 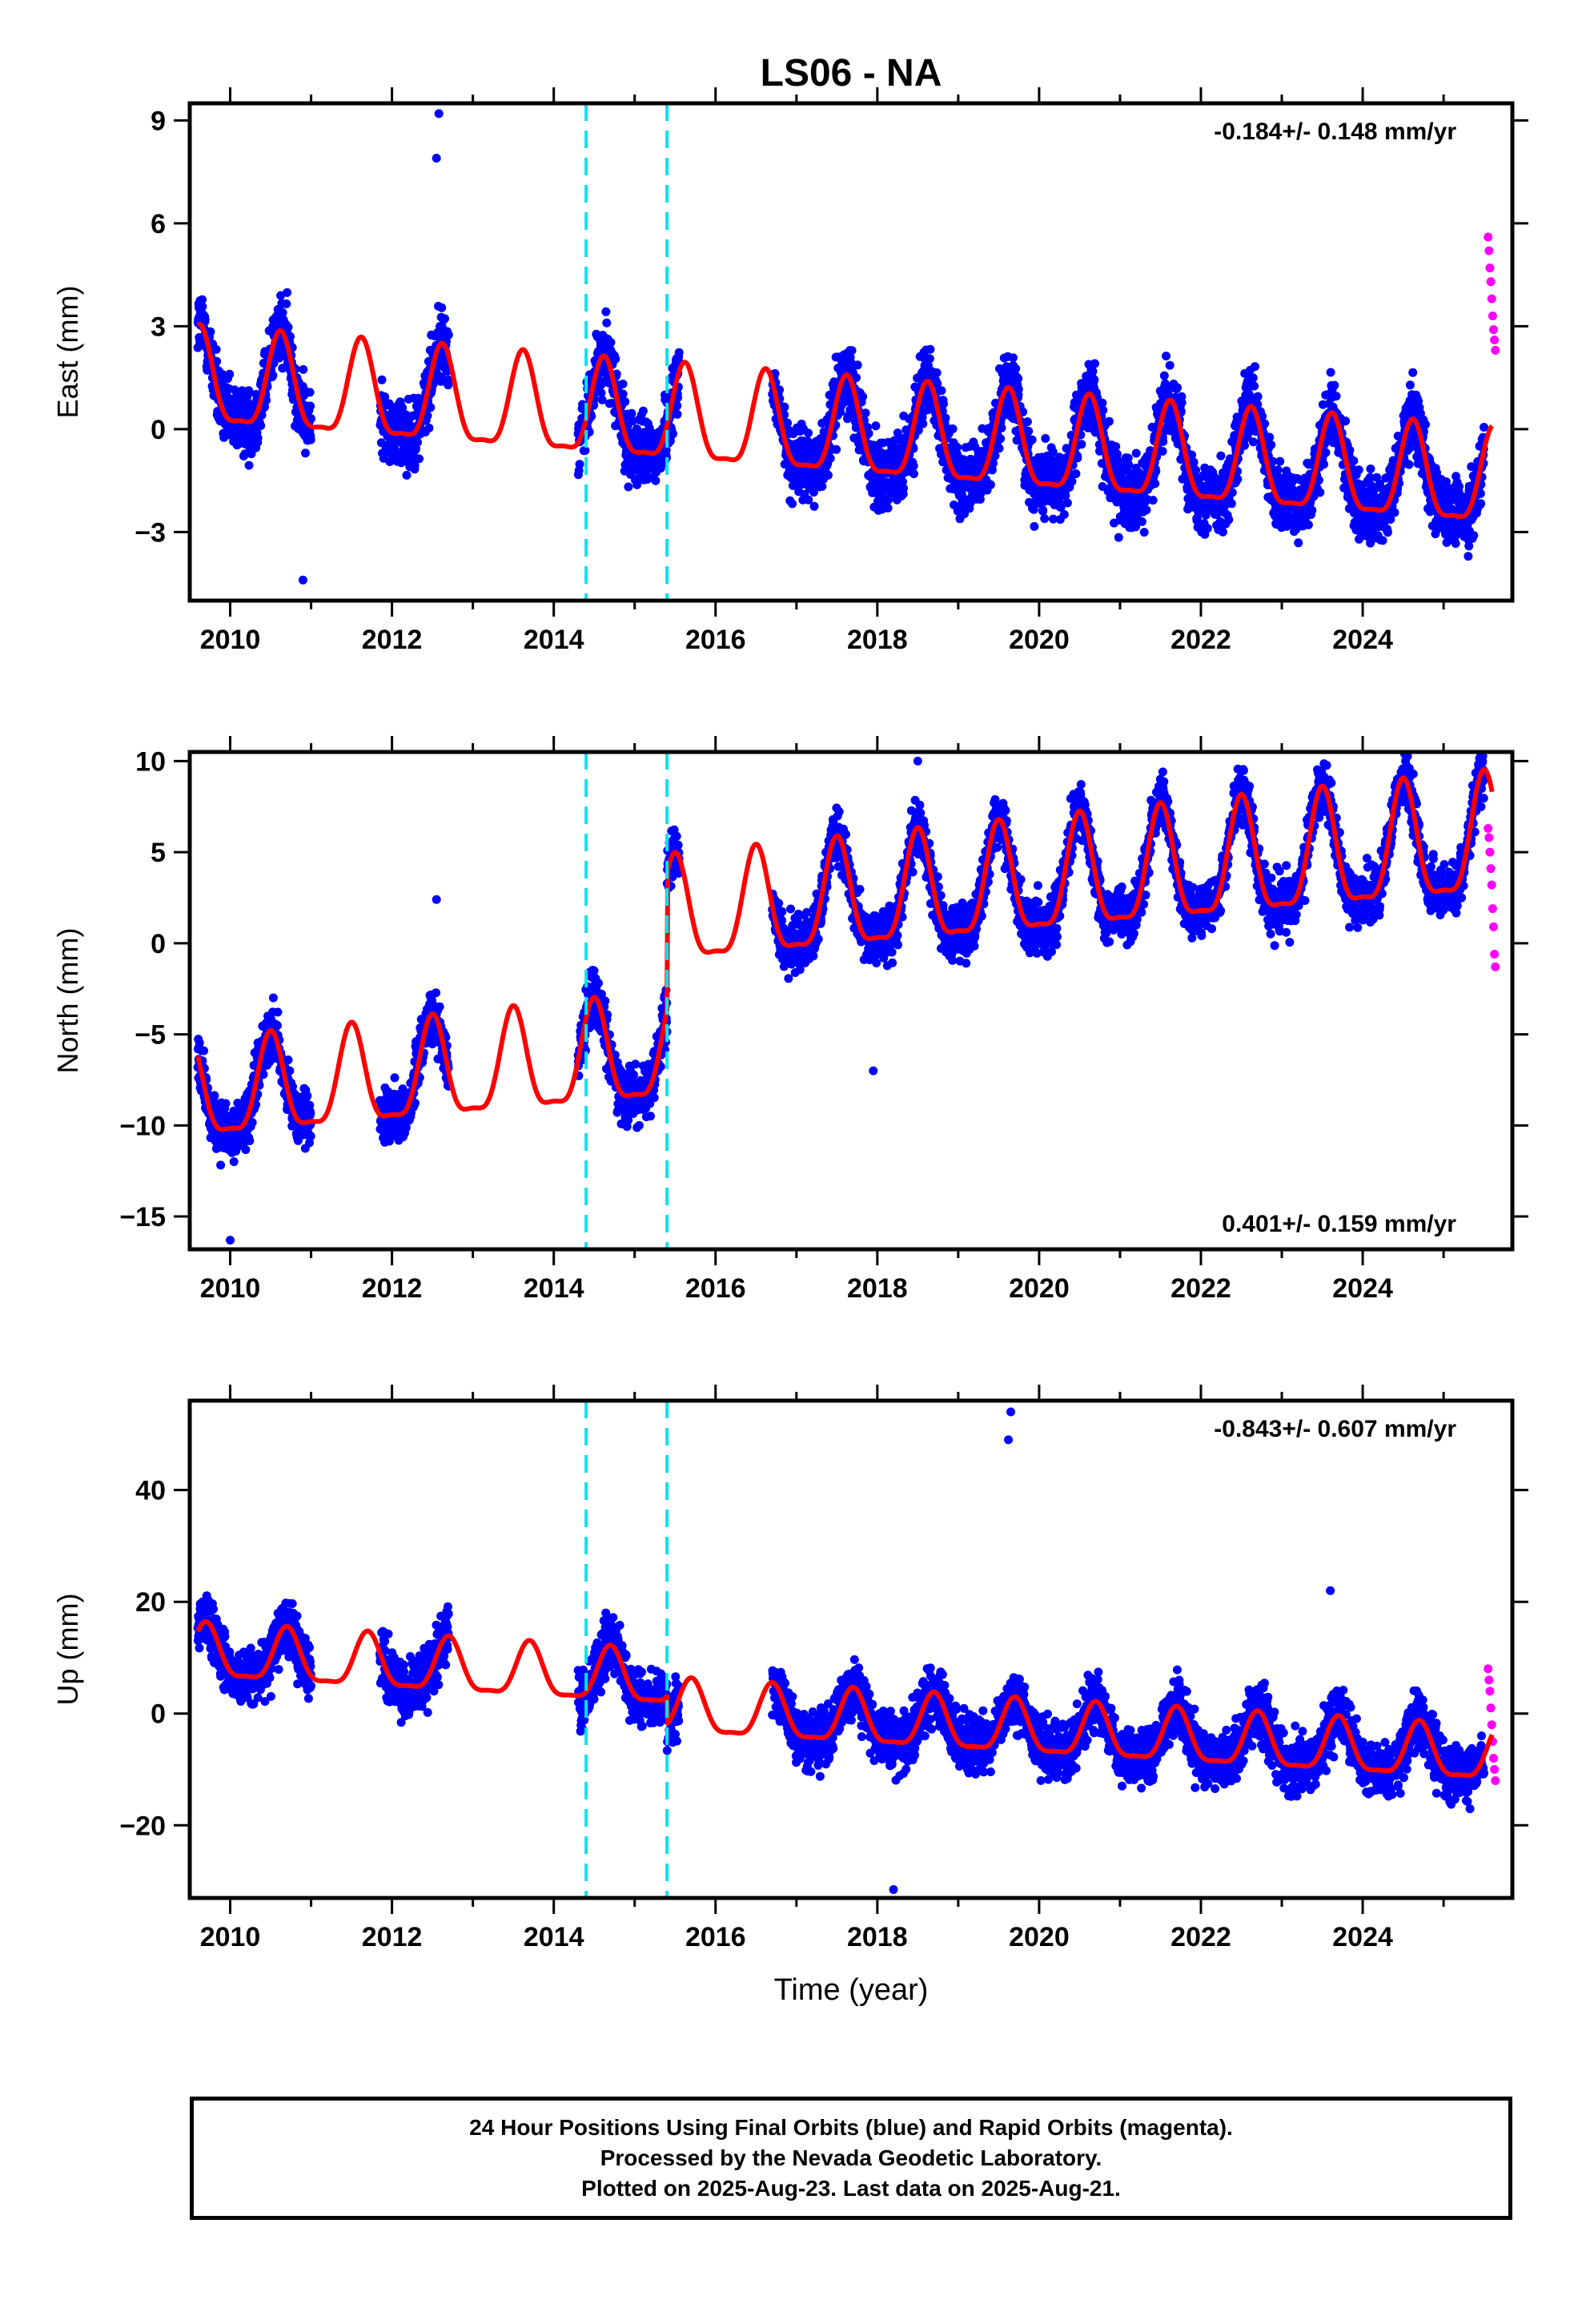 What do you see at coordinates (67, 352) in the screenshot?
I see `y-axis-label: East (mm)` at bounding box center [67, 352].